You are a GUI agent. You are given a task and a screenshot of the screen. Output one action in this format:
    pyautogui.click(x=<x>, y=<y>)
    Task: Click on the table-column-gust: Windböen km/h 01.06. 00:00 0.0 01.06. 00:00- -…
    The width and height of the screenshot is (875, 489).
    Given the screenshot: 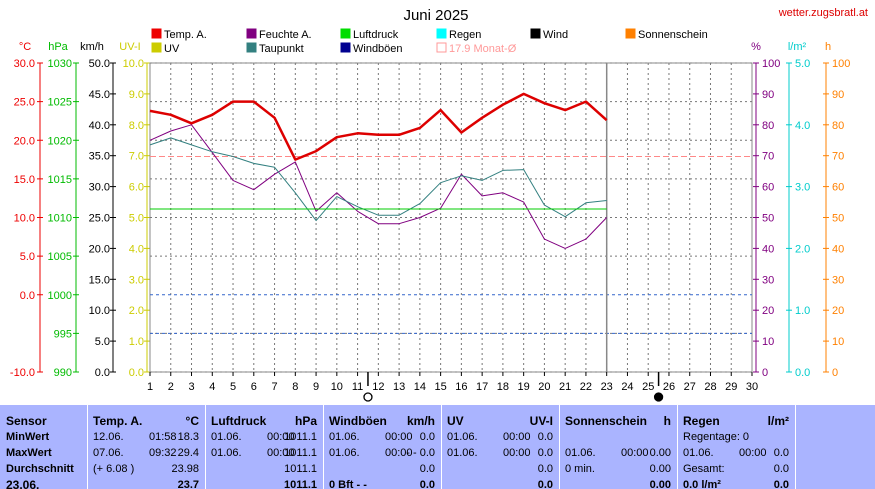 What is the action you would take?
    pyautogui.click(x=382, y=447)
    